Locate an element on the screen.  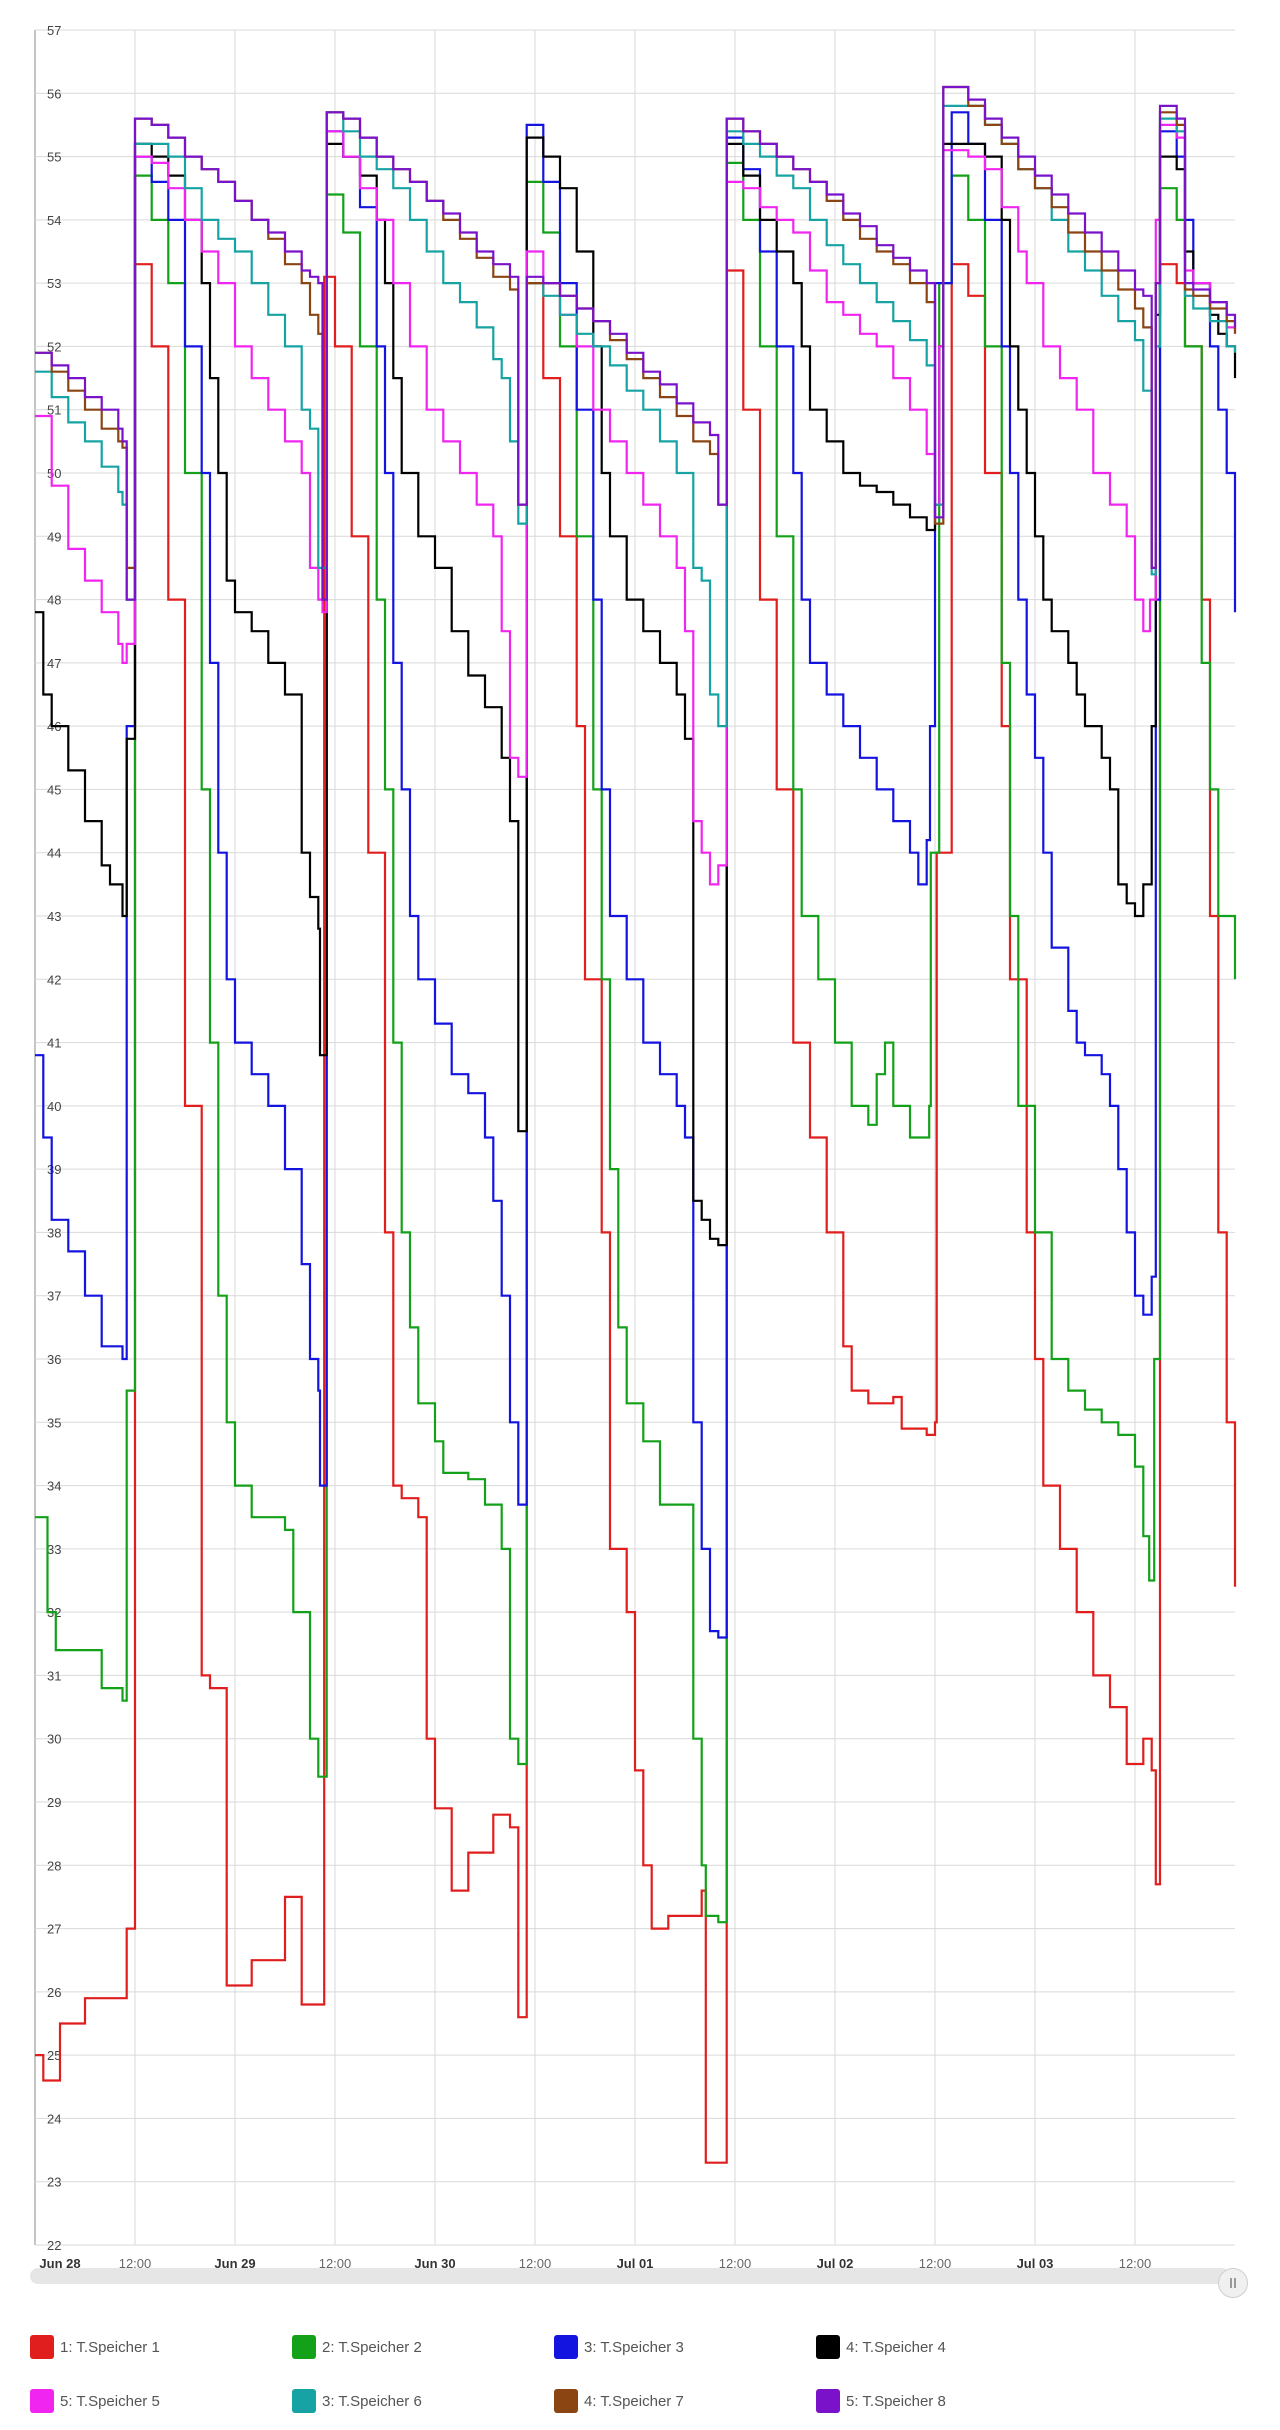
y-tick-label: 28 is located at coordinates (54, 1865).